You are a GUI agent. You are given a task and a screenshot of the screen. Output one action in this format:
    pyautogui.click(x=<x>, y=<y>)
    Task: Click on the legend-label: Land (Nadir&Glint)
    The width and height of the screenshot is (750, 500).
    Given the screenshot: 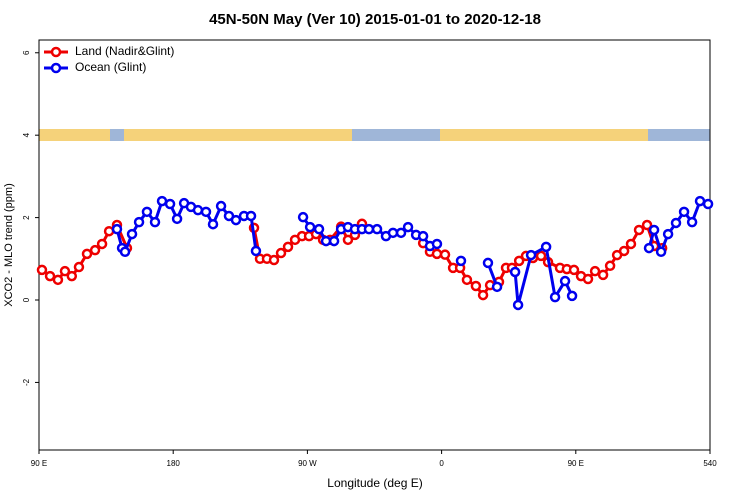 What is the action you would take?
    pyautogui.click(x=124, y=51)
    